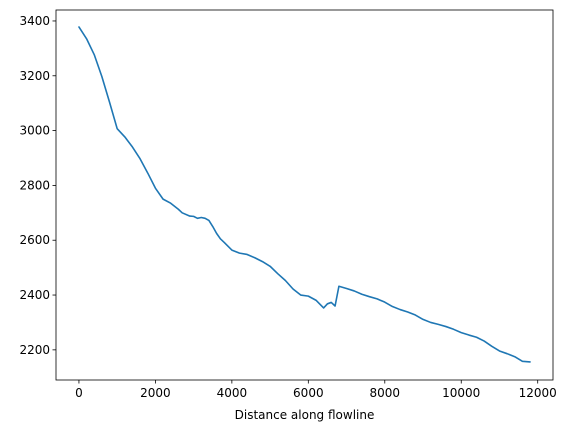 The height and width of the screenshot is (432, 568). What do you see at coordinates (34, 76) in the screenshot?
I see `y-tick-label: 3200` at bounding box center [34, 76].